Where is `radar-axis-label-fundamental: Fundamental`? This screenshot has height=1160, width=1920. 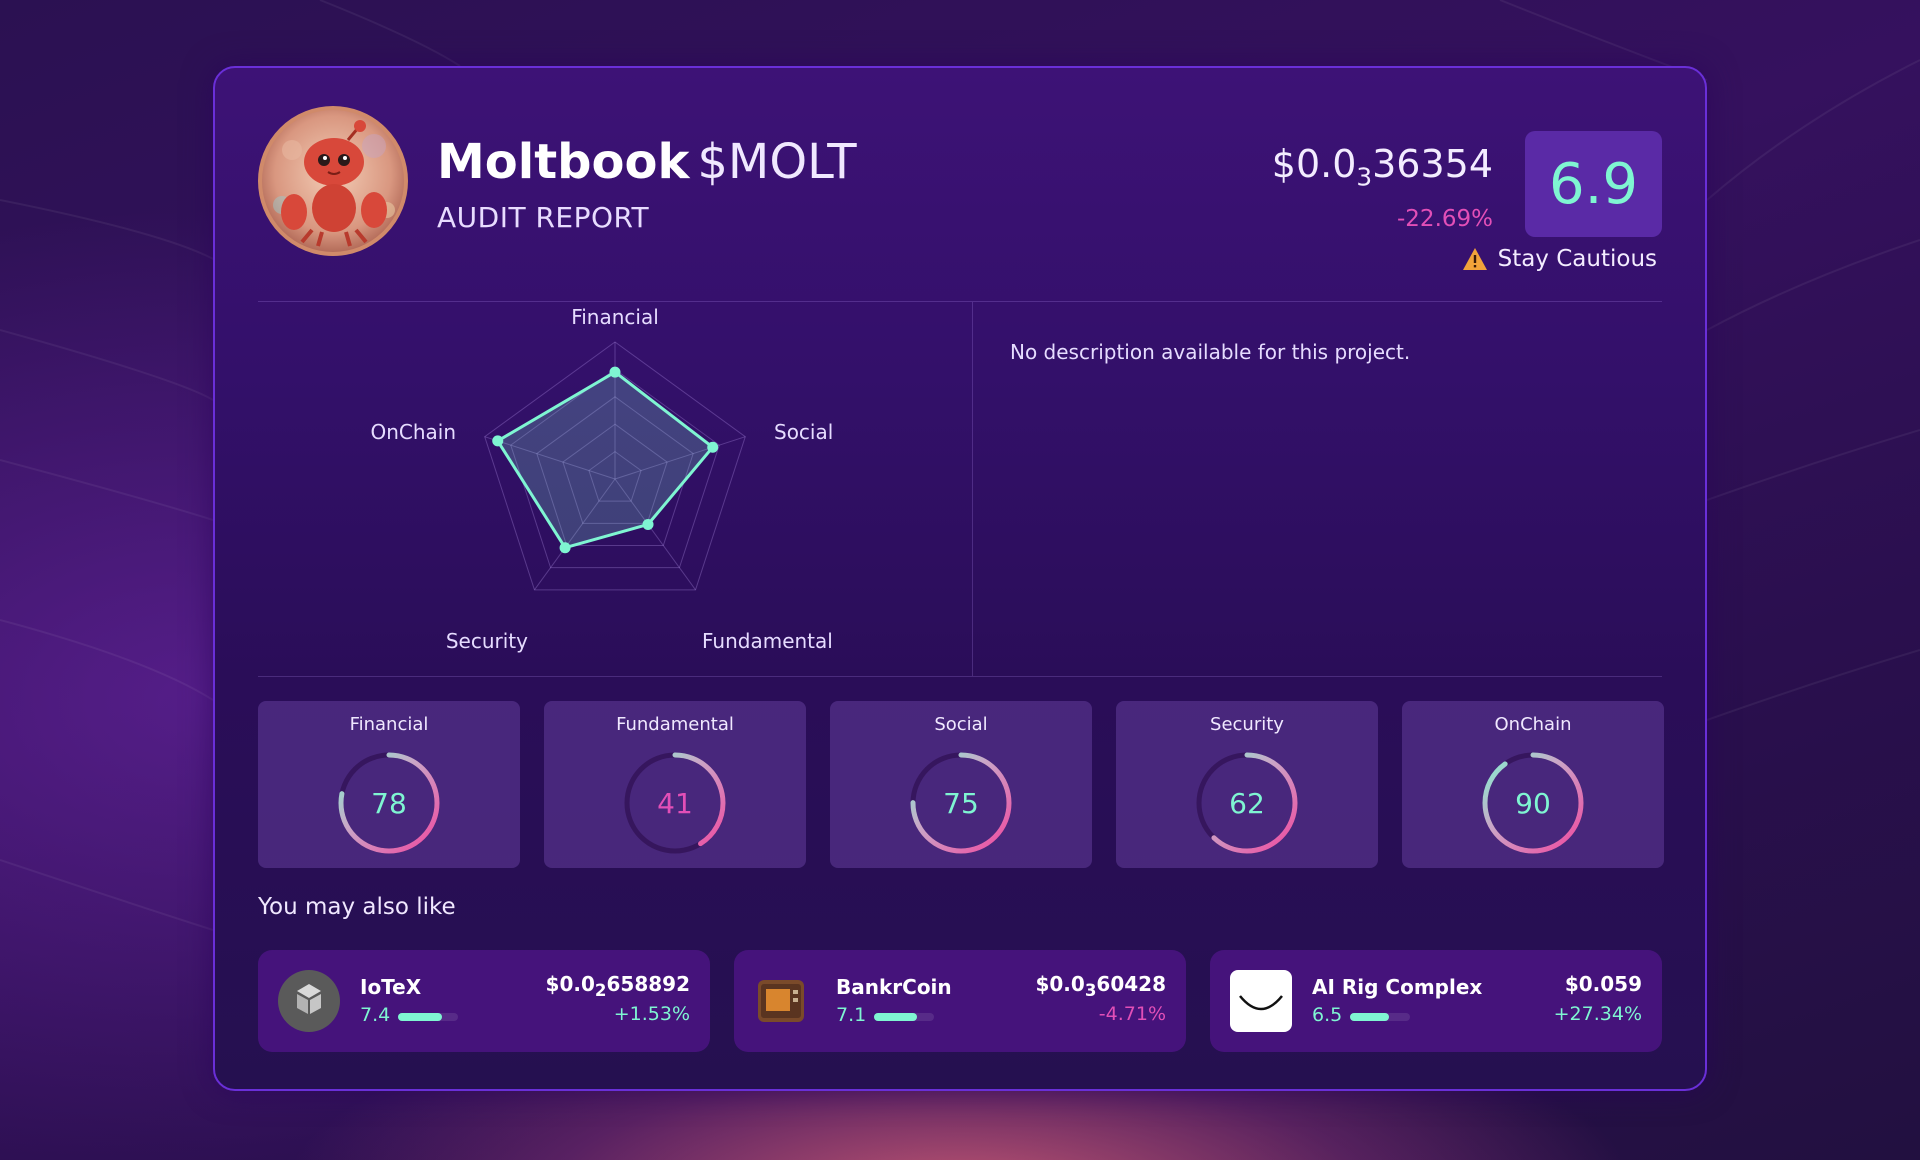 radar-axis-label-fundamental: Fundamental is located at coordinates (767, 641).